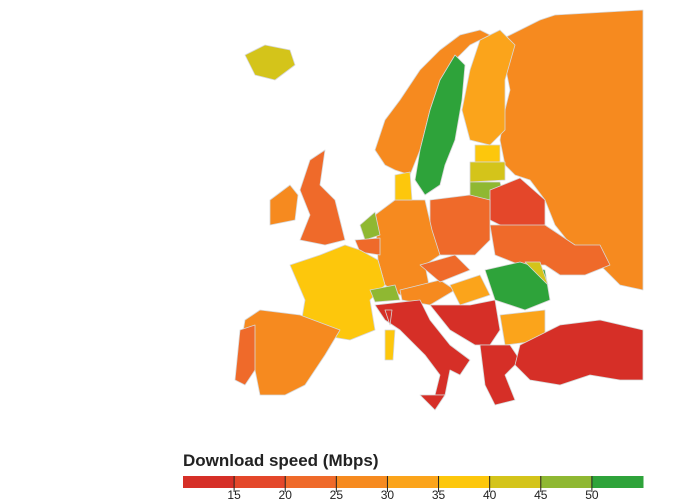  Describe the element at coordinates (234, 494) in the screenshot. I see `legend-tick-label: 15` at that location.